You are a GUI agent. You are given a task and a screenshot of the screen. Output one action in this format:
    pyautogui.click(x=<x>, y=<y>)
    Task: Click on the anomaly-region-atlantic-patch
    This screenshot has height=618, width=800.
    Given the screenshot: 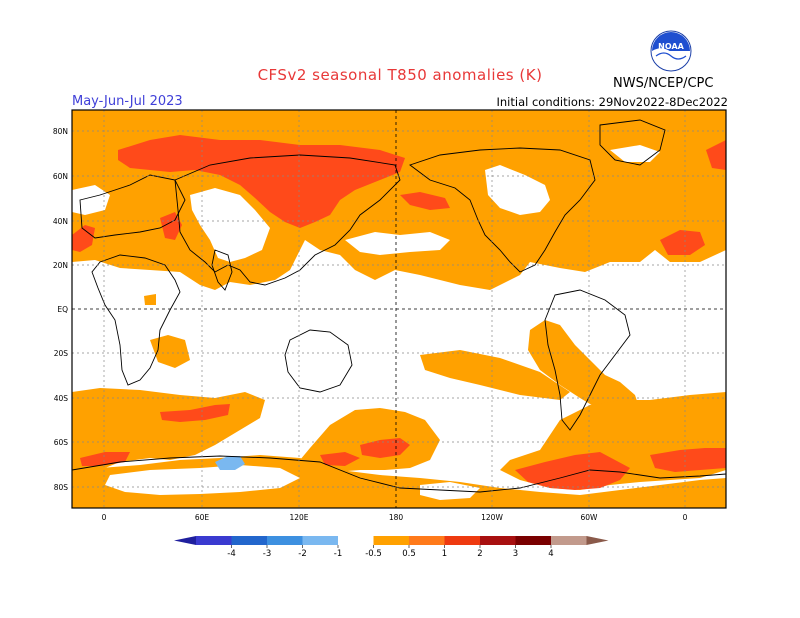 What is the action you would take?
    pyautogui.click(x=150, y=299)
    